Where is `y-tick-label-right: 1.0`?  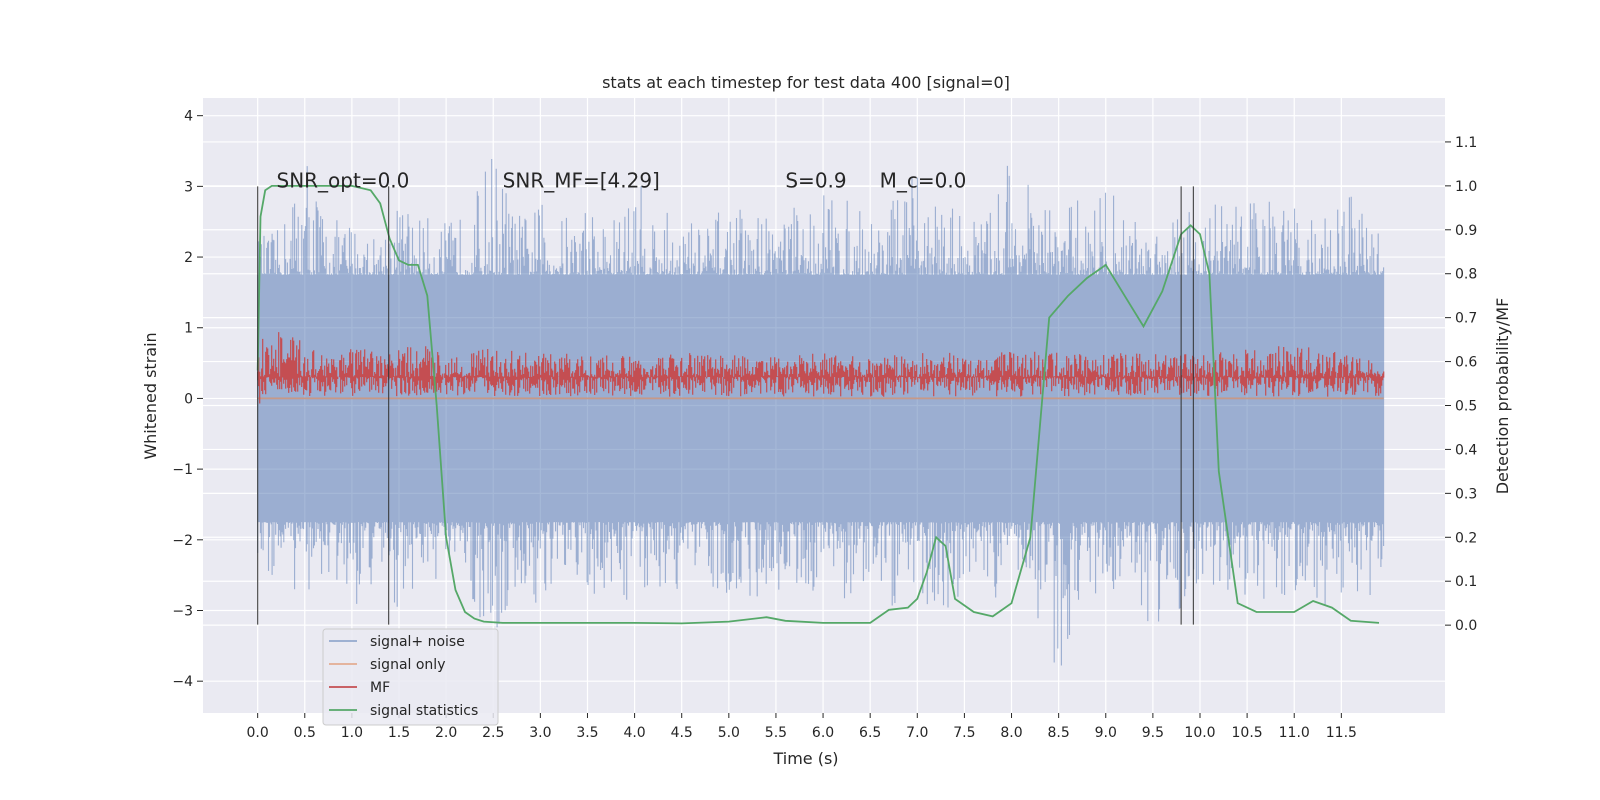 y-tick-label-right: 1.0 is located at coordinates (1466, 187).